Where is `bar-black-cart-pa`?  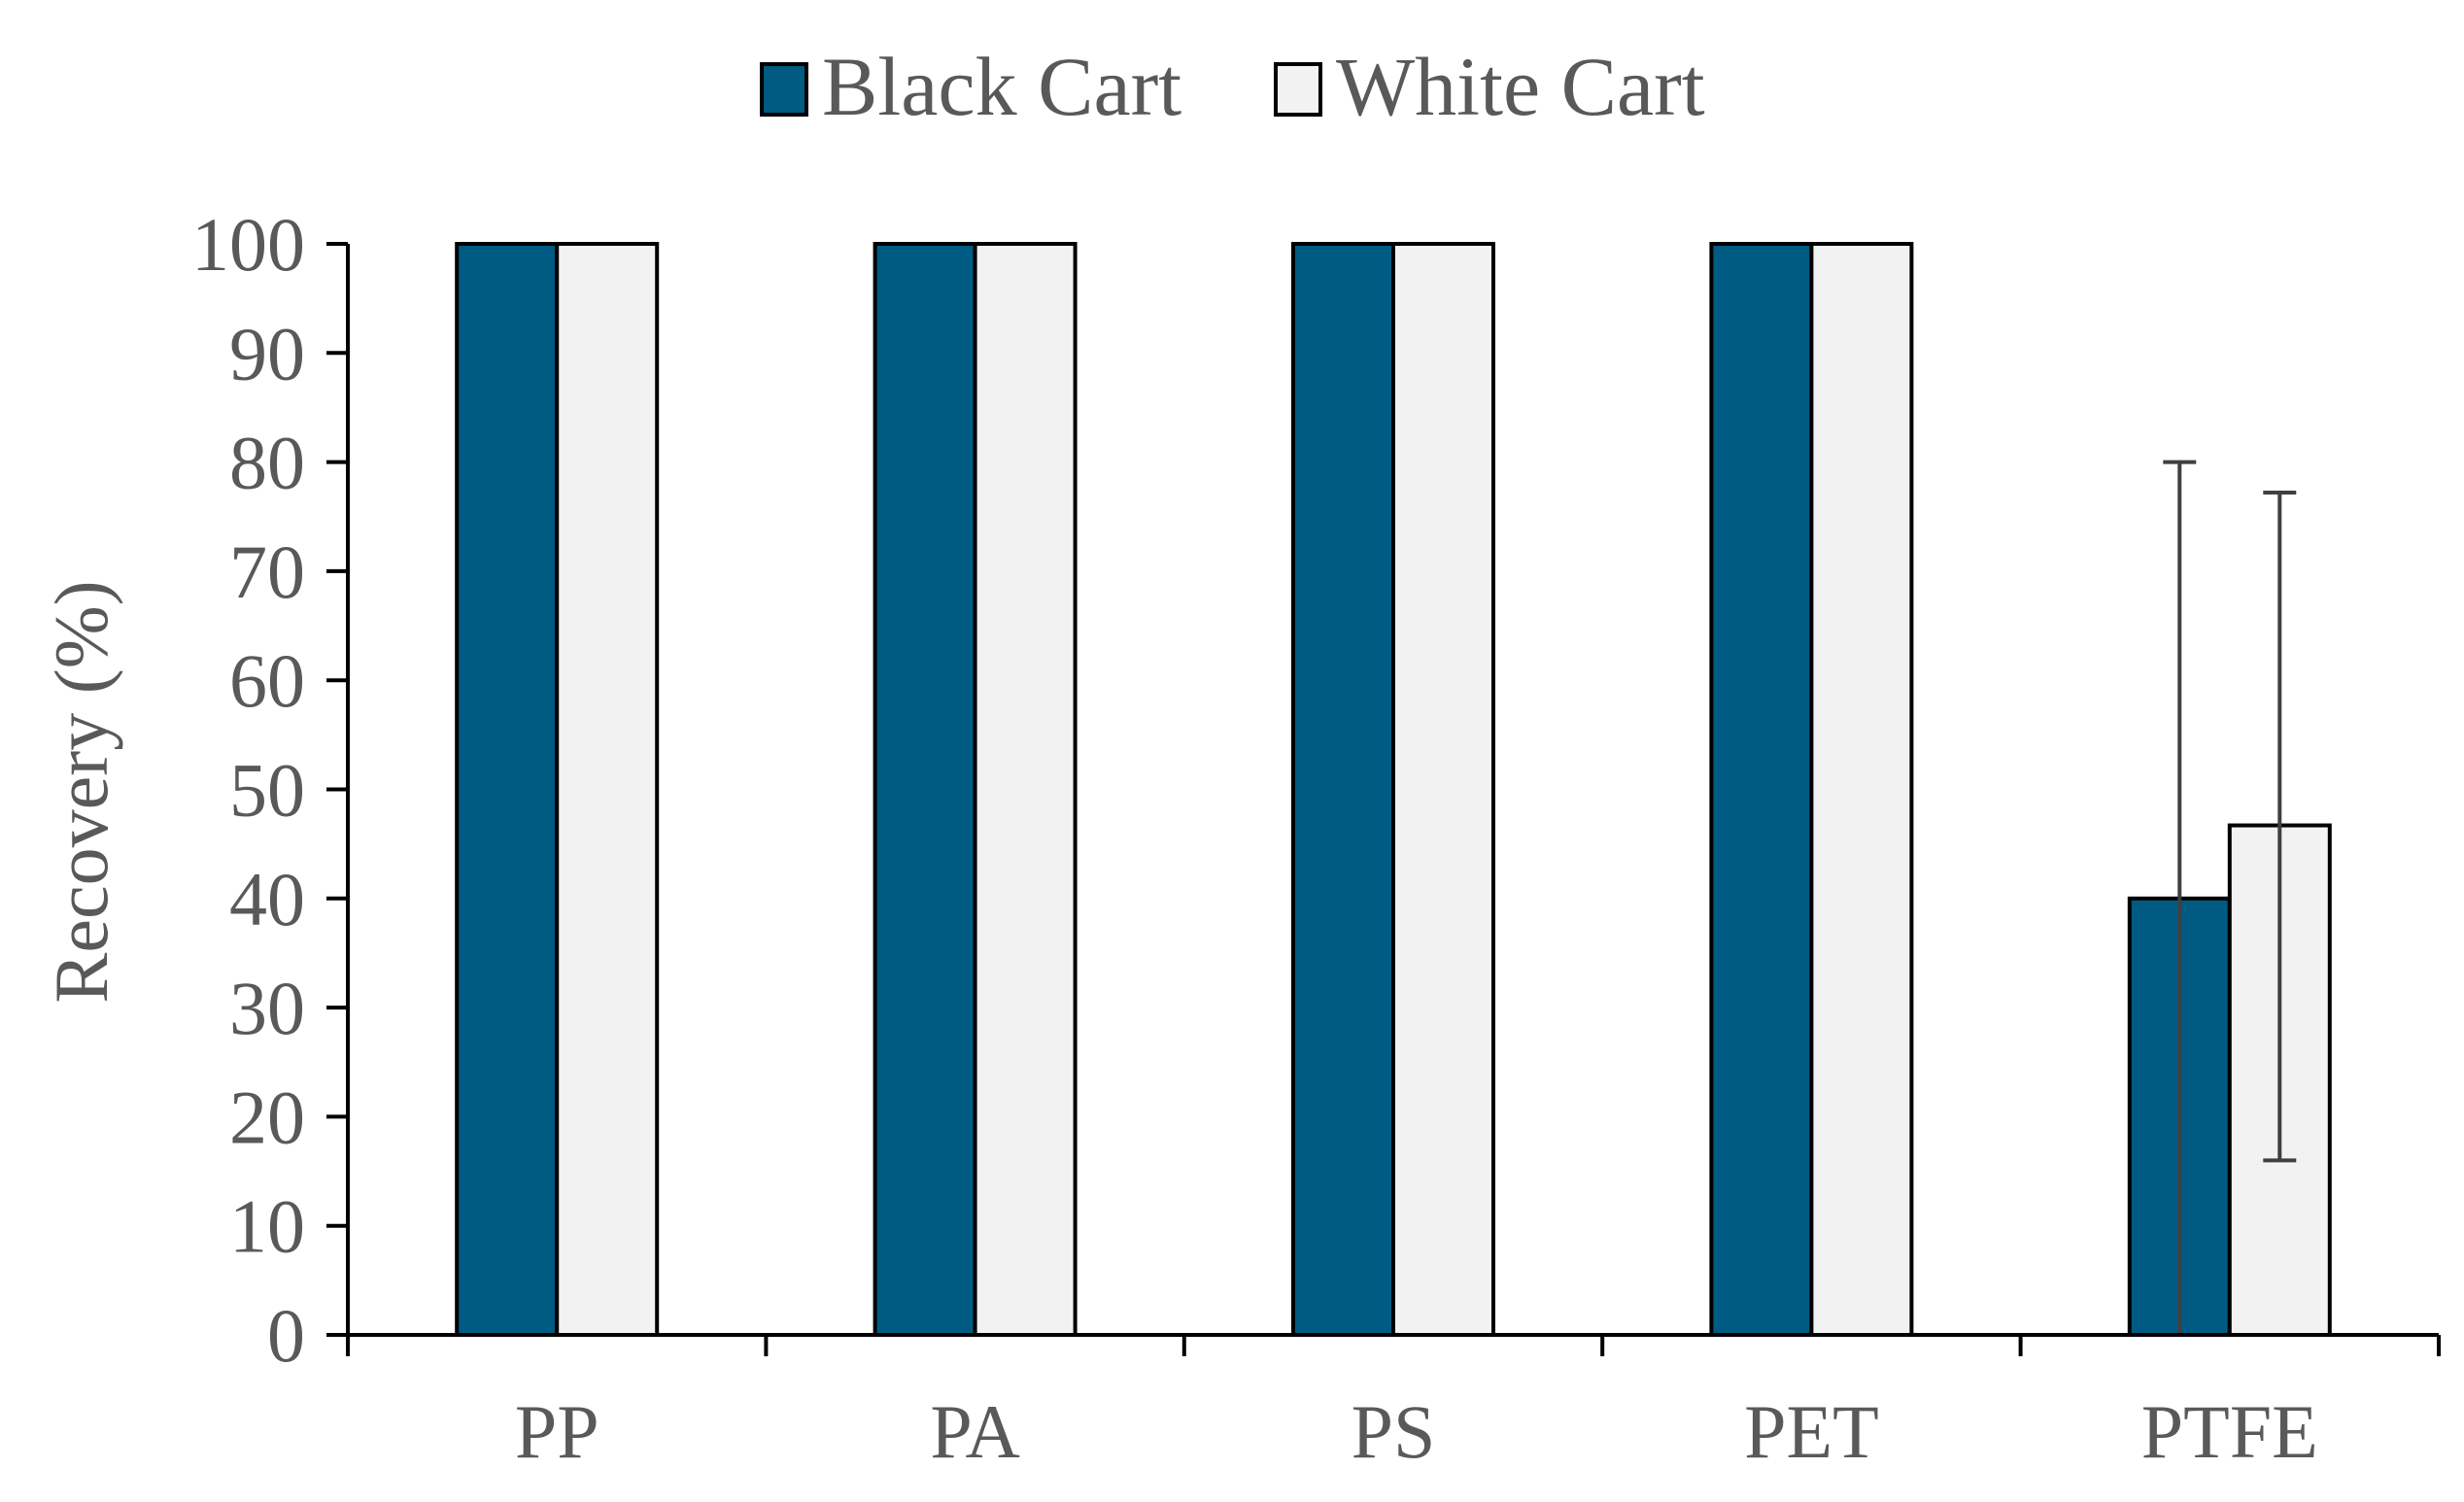 bar-black-cart-pa is located at coordinates (925, 789).